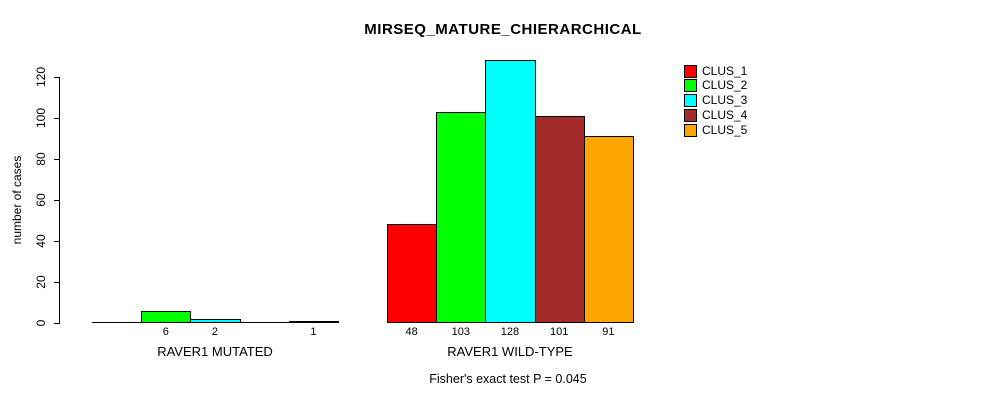 This screenshot has height=400, width=990. I want to click on bar-clus_5-group2, so click(608, 229).